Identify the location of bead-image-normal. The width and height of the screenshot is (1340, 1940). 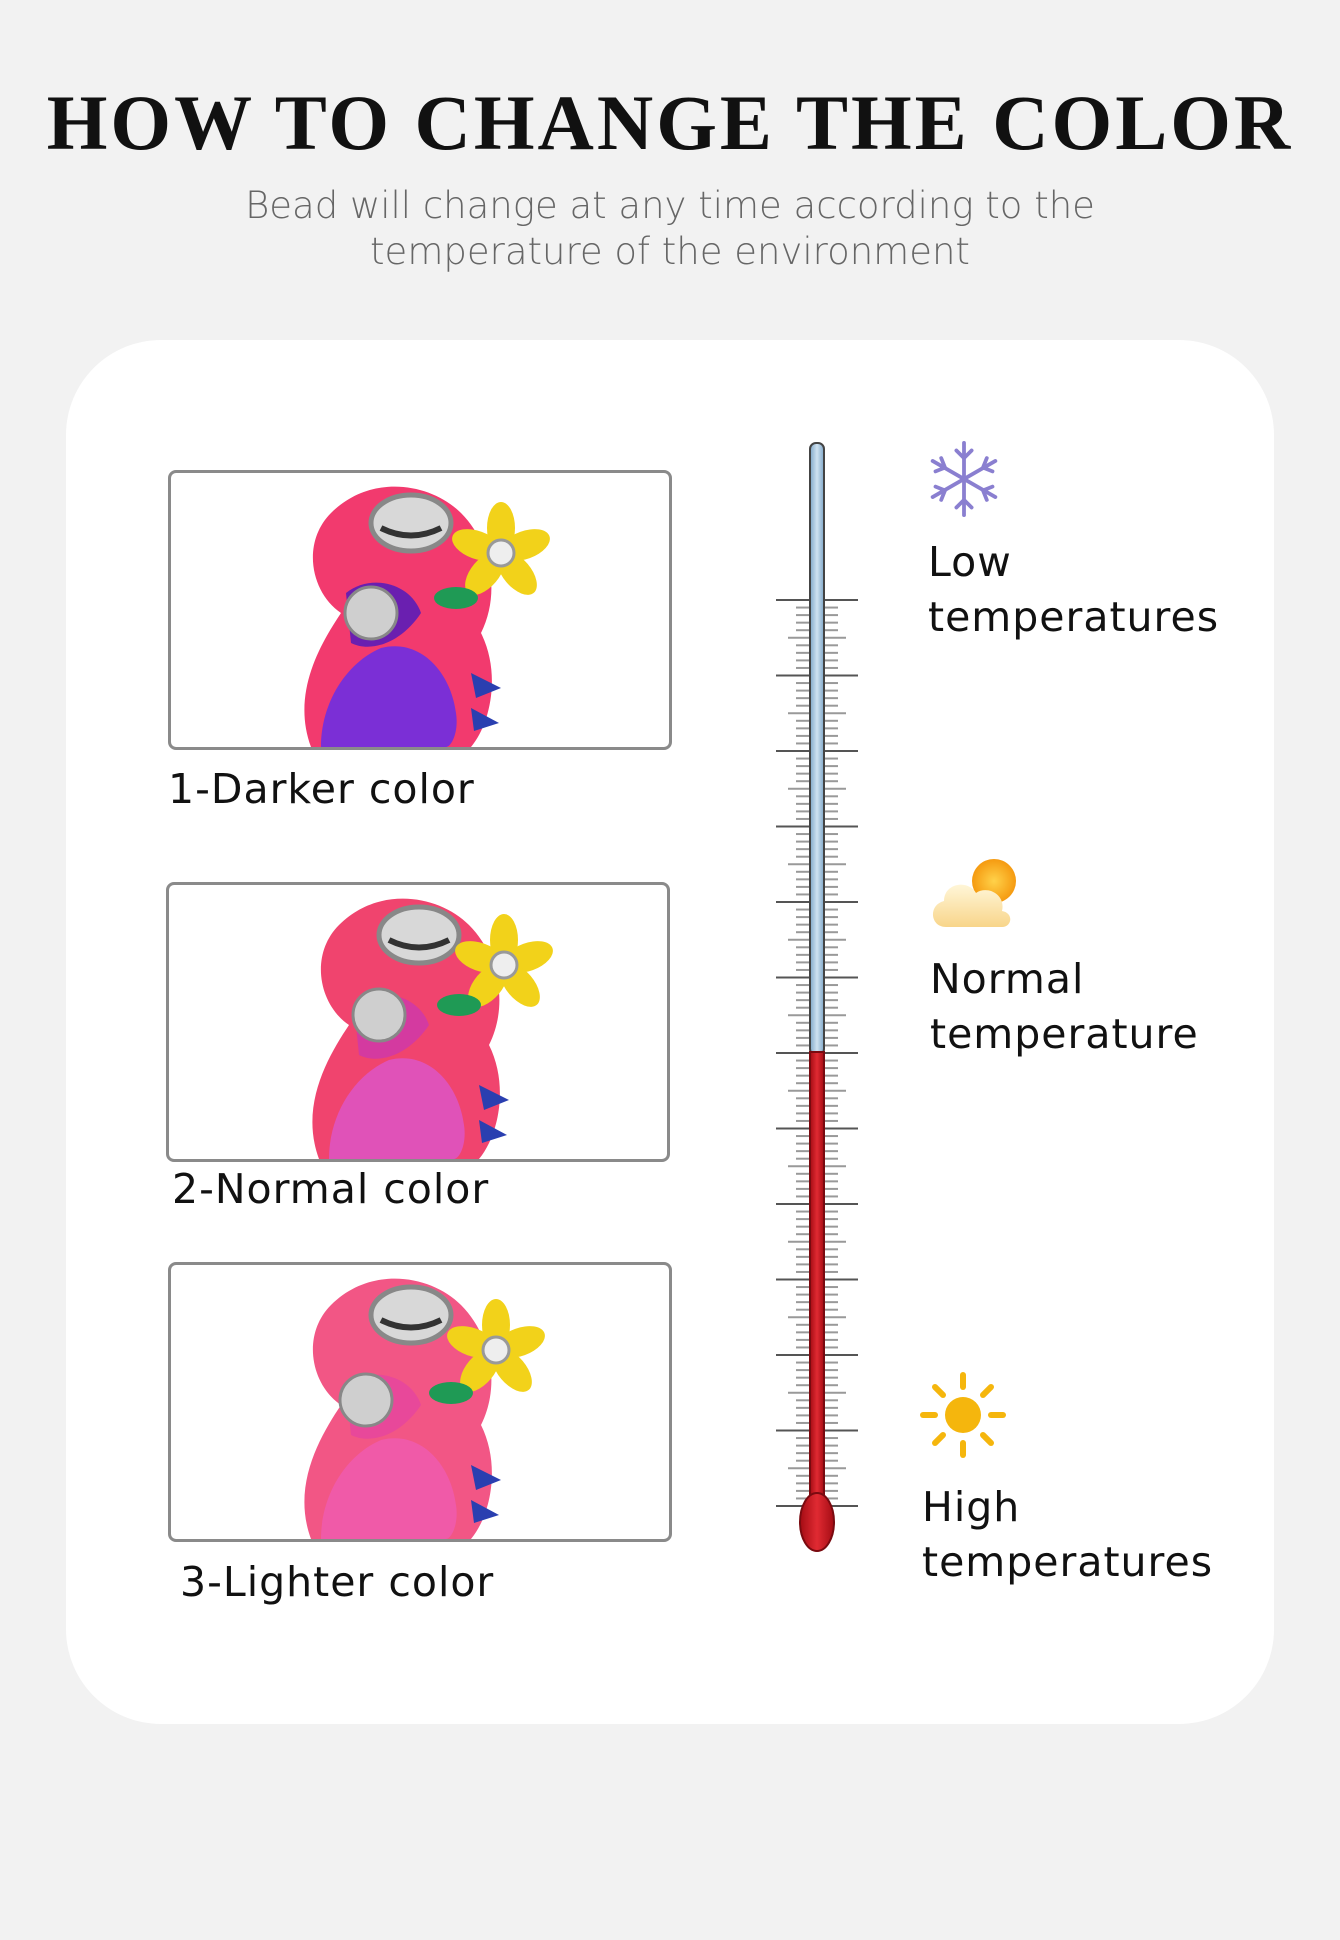
(418, 1022).